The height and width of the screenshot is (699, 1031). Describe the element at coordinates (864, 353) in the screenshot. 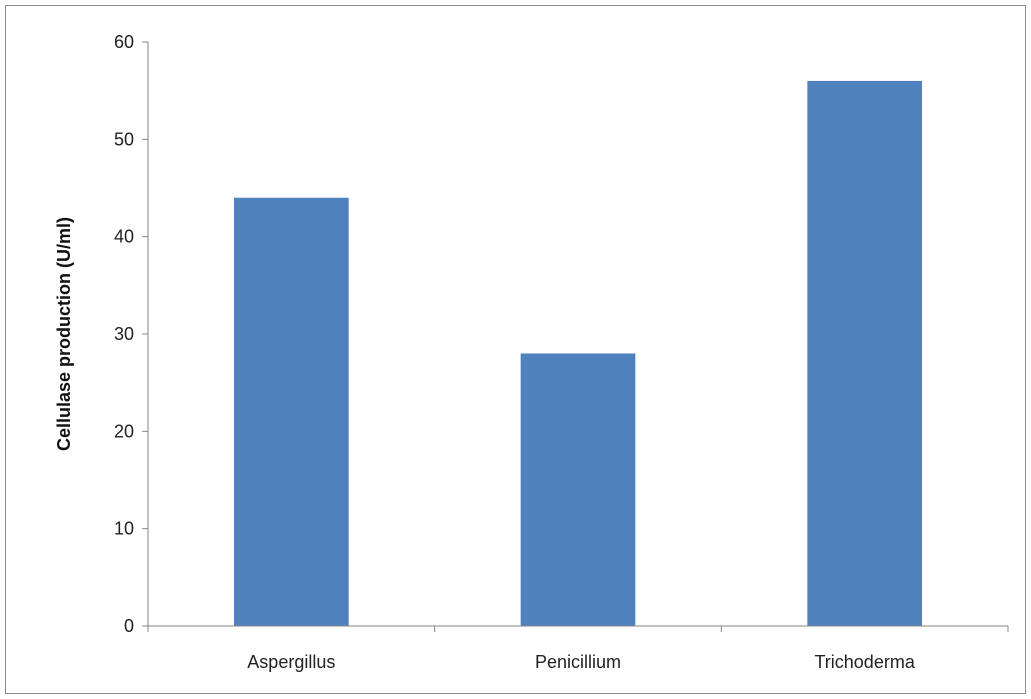

I see `bar-trichoderma` at that location.